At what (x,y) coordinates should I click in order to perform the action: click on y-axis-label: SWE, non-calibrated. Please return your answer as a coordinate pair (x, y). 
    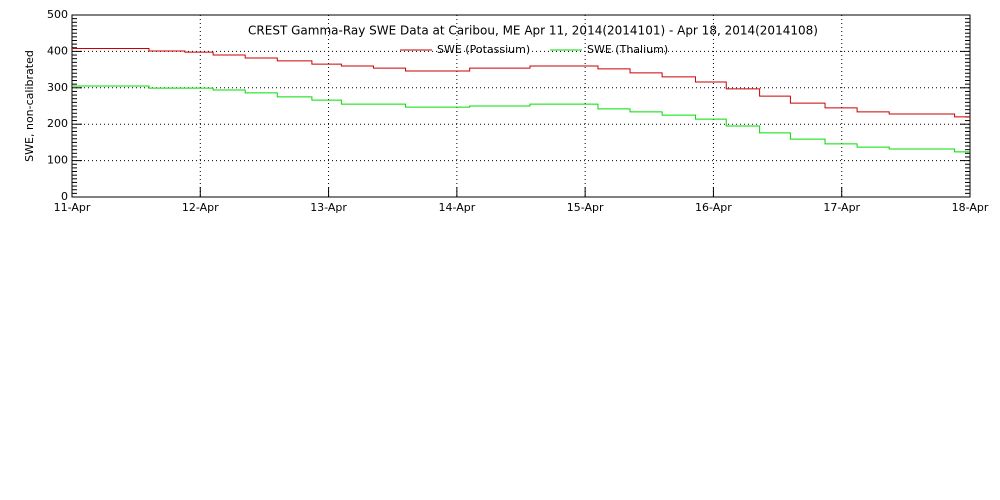
    Looking at the image, I should click on (29, 106).